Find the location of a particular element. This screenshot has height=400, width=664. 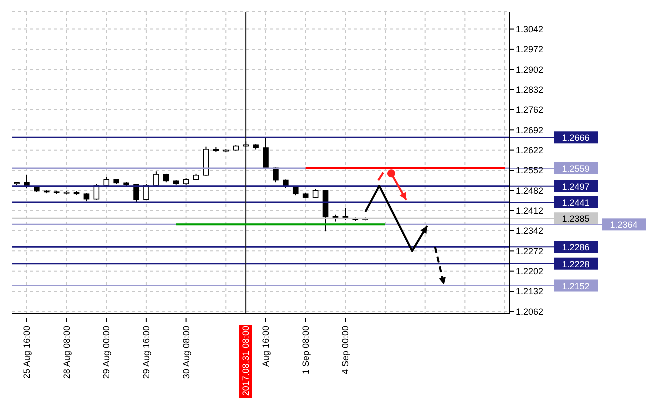

y-tick-label: 1.2692 is located at coordinates (530, 130).